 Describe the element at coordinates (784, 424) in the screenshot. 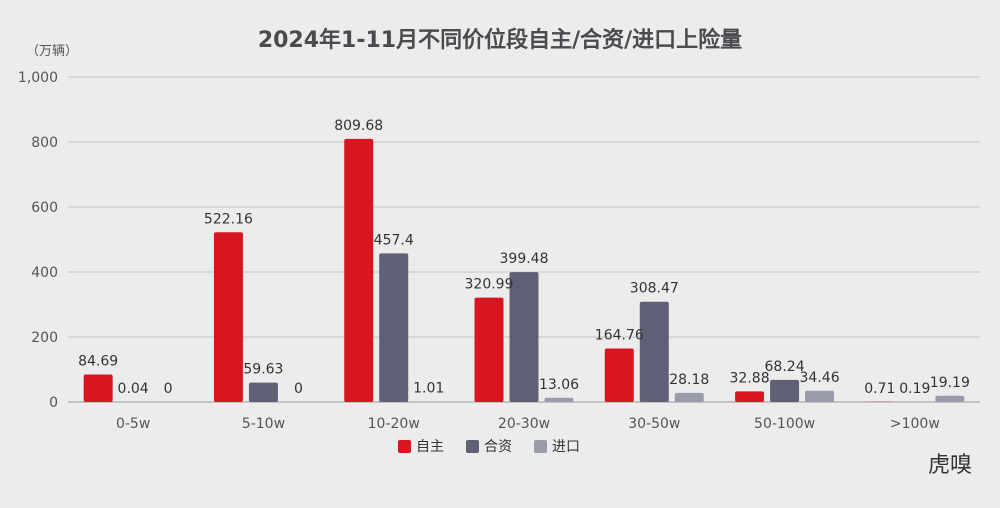

I see `x-tick-label: 50-100w` at that location.